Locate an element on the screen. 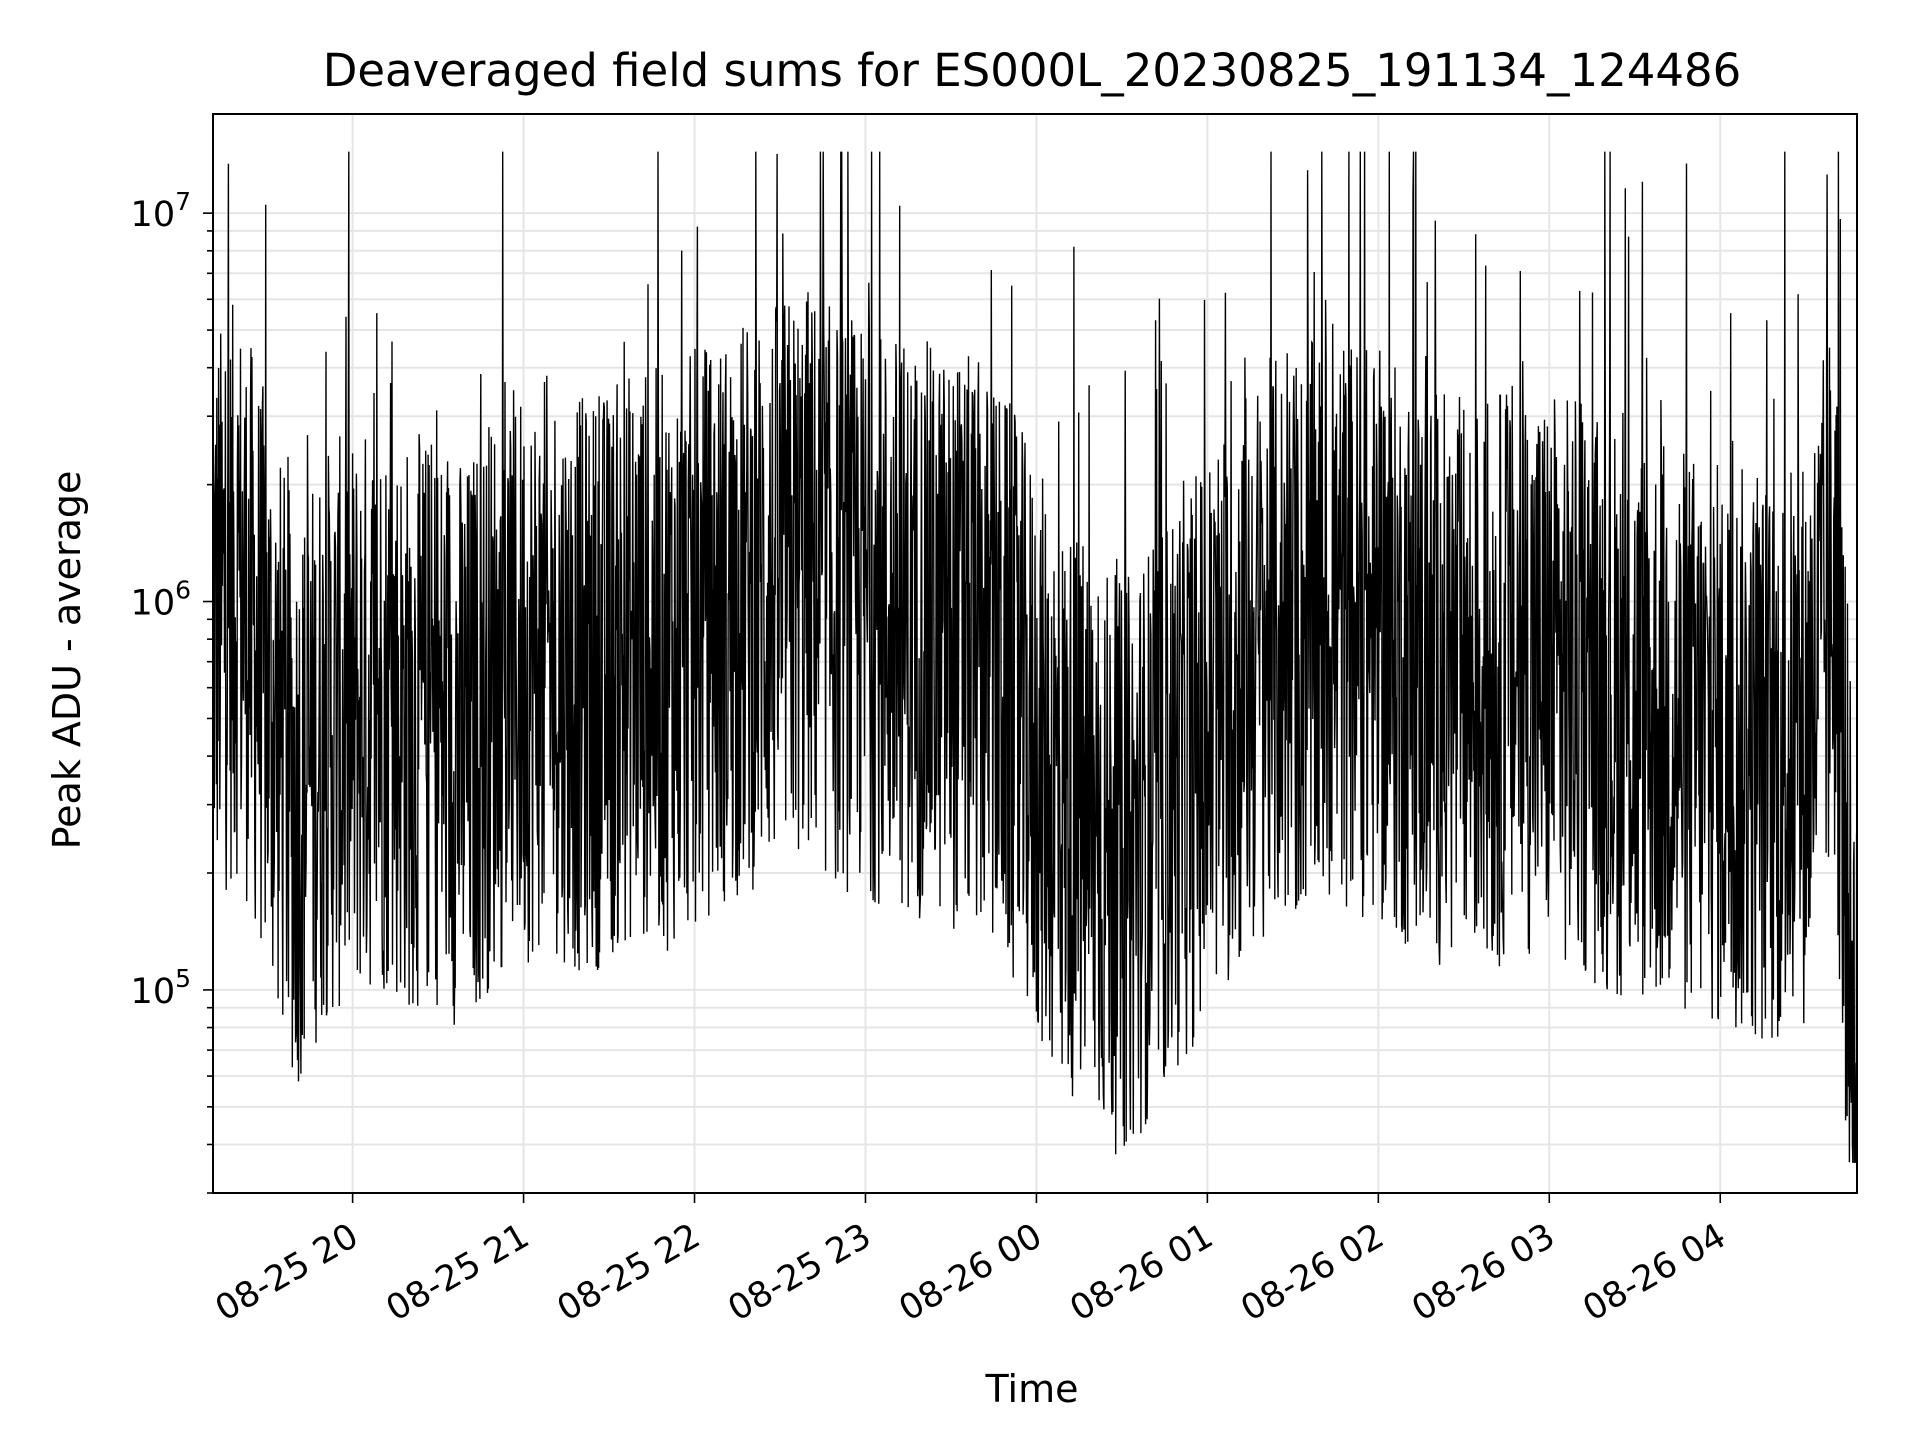 This screenshot has width=1920, height=1440. y-tick-label: 10⁶ is located at coordinates (161, 600).